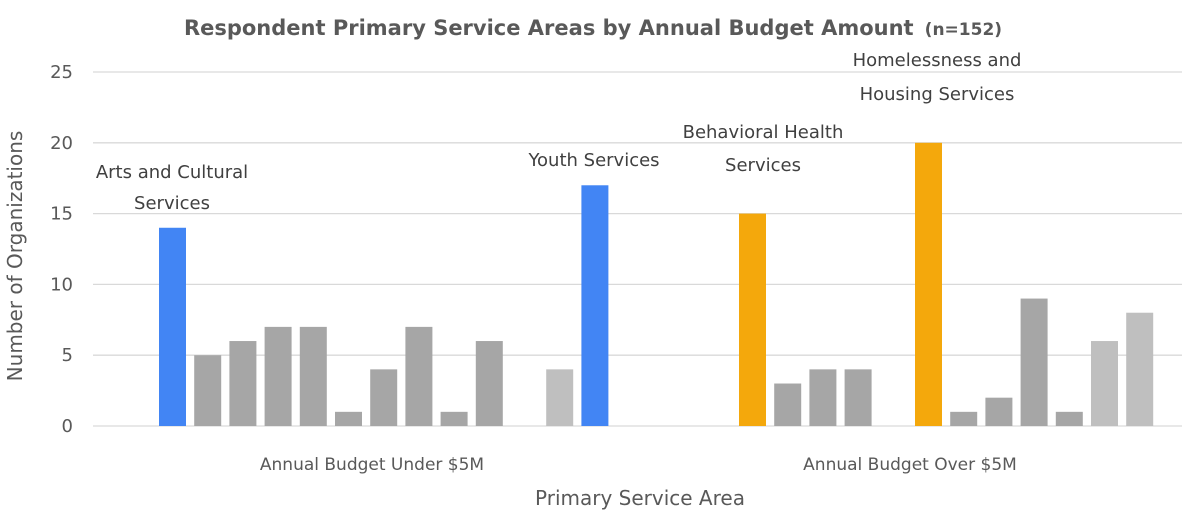 This screenshot has height=515, width=1189. What do you see at coordinates (937, 60) in the screenshot?
I see `bar-annotation-line: Homelessness and` at bounding box center [937, 60].